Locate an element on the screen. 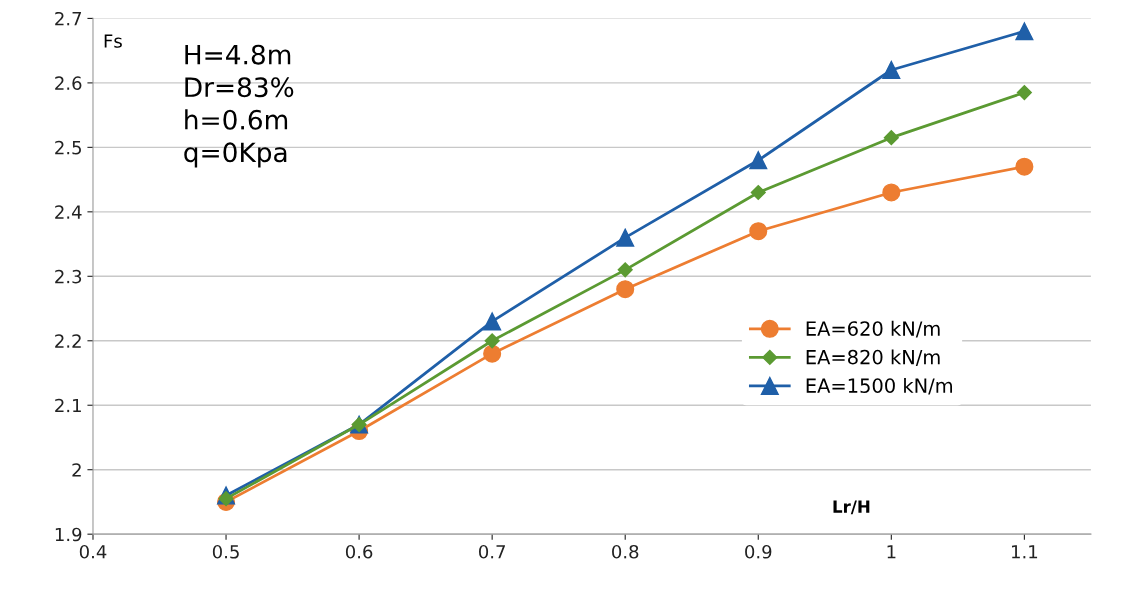 Image resolution: width=1134 pixels, height=614 pixels. legend-label: EA=1500 kN/m is located at coordinates (879, 386).